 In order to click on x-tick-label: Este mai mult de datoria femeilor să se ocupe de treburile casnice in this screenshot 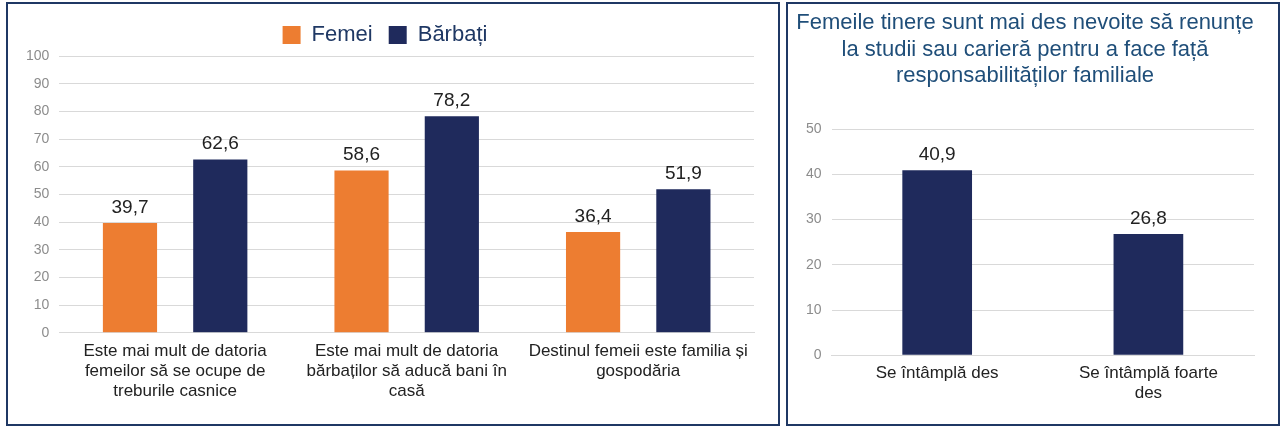, I will do `click(175, 370)`.